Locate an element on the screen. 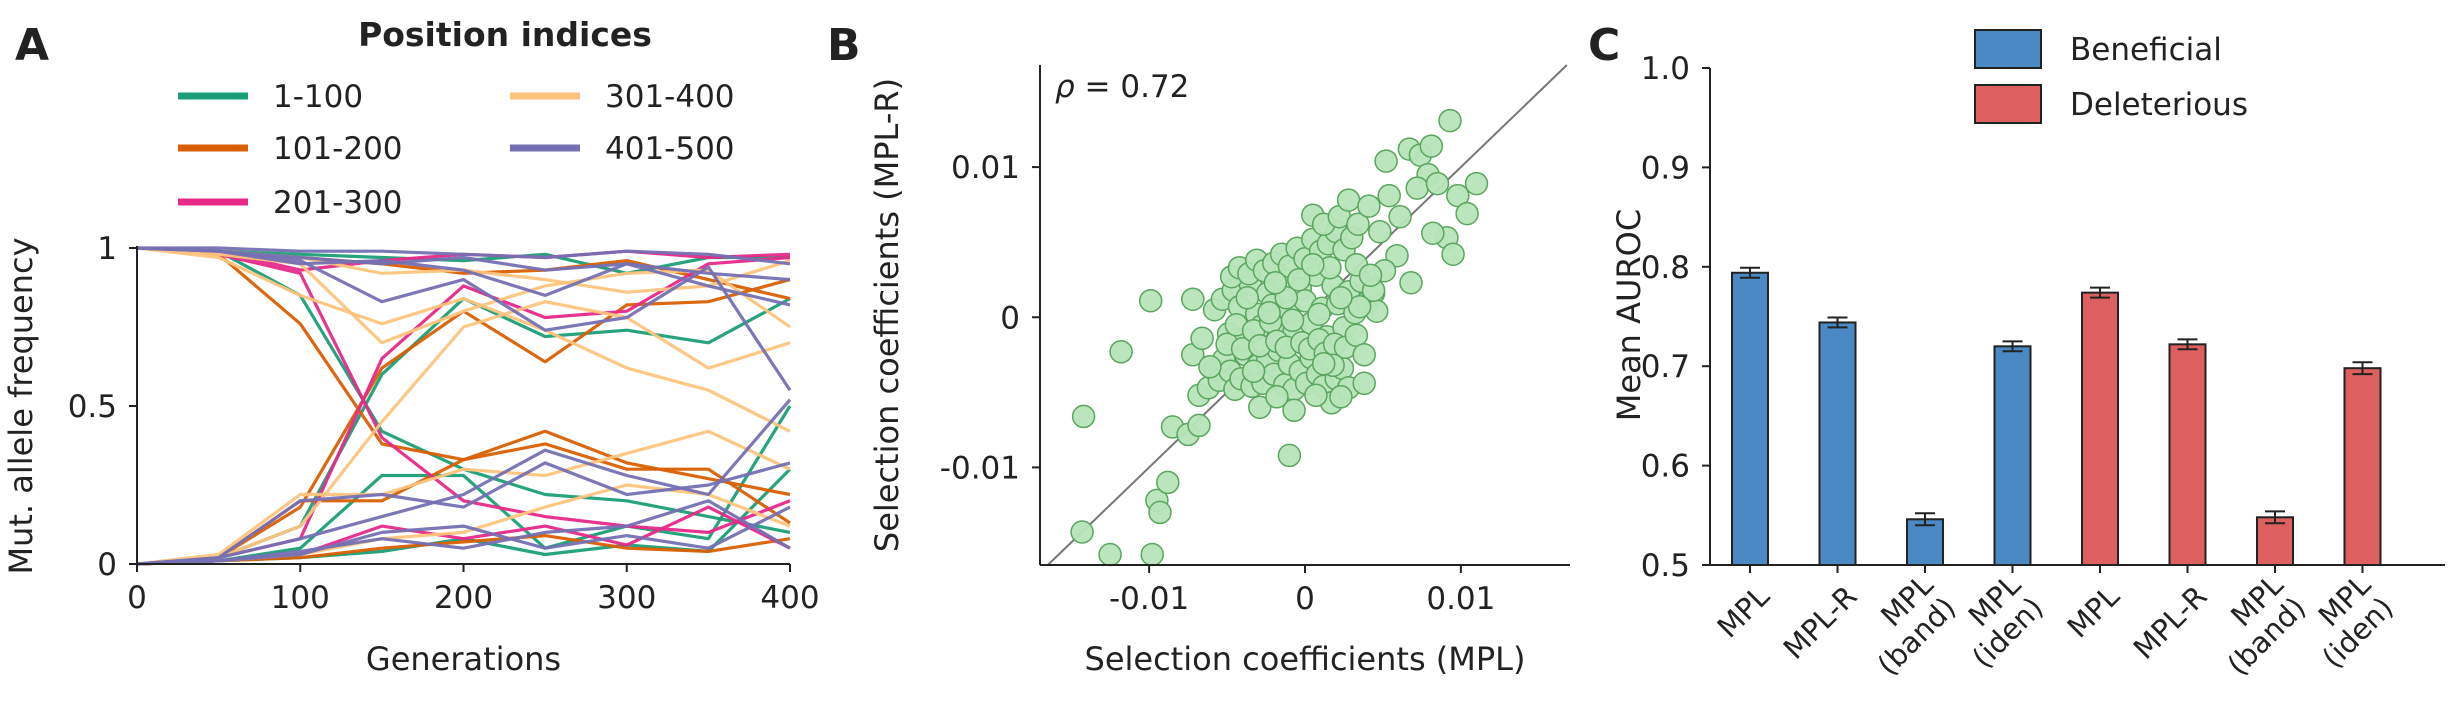  y-tick-label: 1 is located at coordinates (107, 249).